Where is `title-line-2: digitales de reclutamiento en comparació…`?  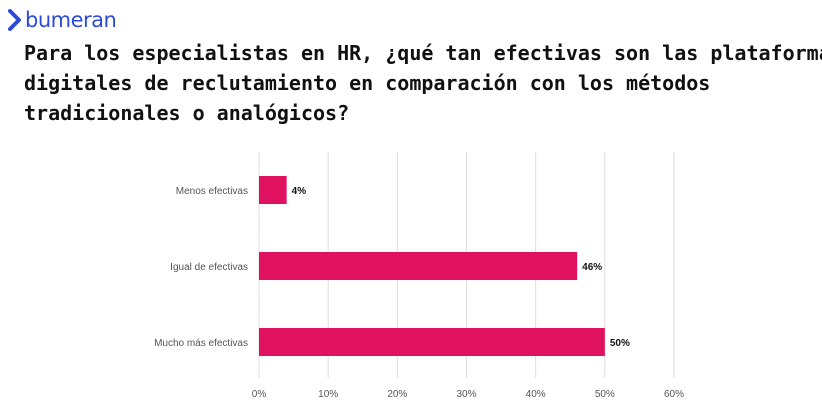 title-line-2: digitales de reclutamiento en comparació… is located at coordinates (367, 83).